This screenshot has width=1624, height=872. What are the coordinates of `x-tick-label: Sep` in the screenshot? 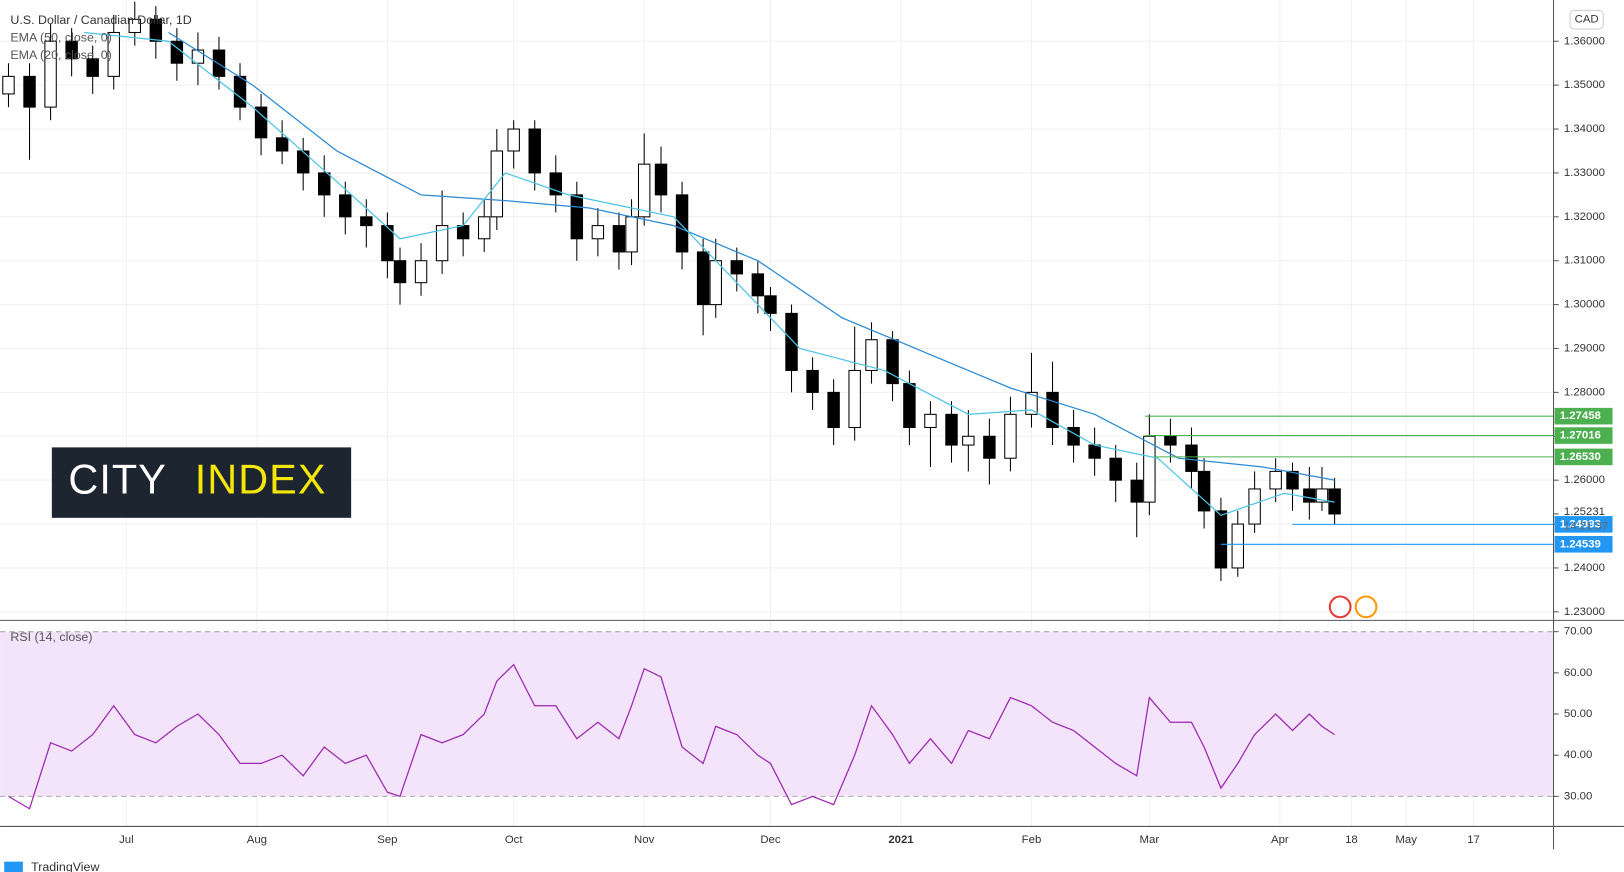 It's located at (387, 840).